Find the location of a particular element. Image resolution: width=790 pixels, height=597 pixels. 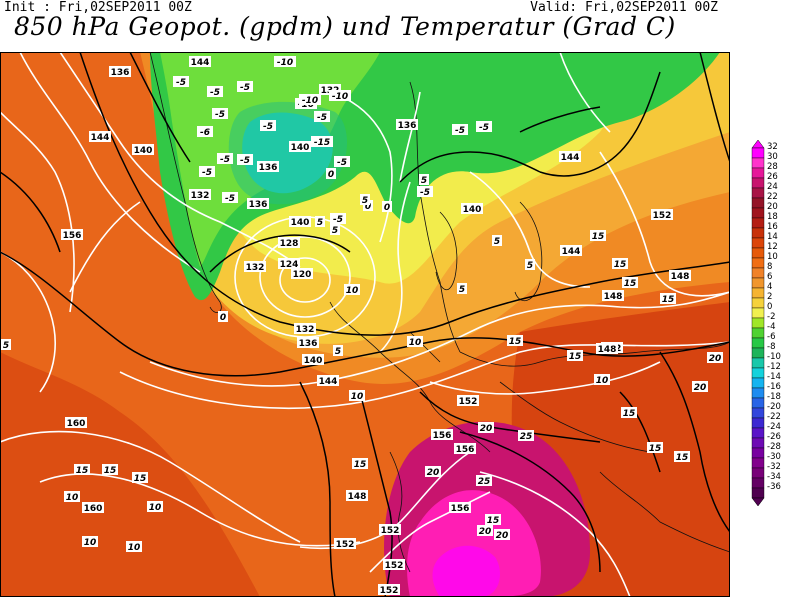

colorbar-label: 16 is located at coordinates (772, 227).